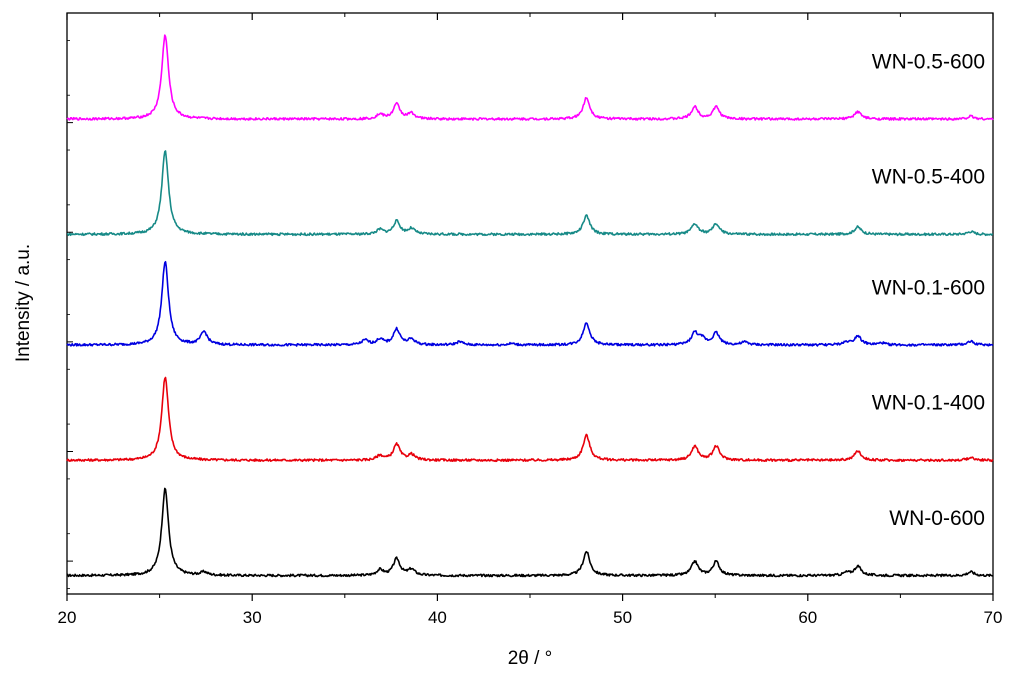 Image resolution: width=1011 pixels, height=675 pixels. Describe the element at coordinates (937, 518) in the screenshot. I see `series-label-wn-0-600: WN-0-600` at that location.